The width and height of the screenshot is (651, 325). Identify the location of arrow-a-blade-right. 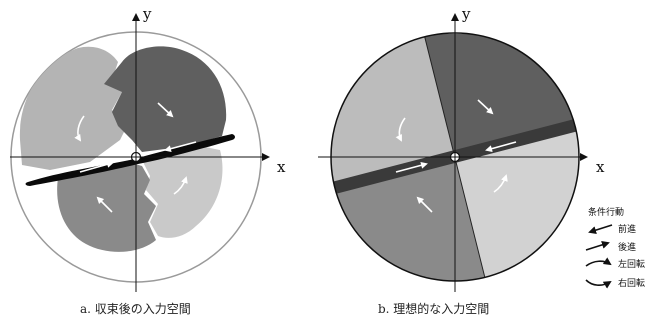
(96, 166).